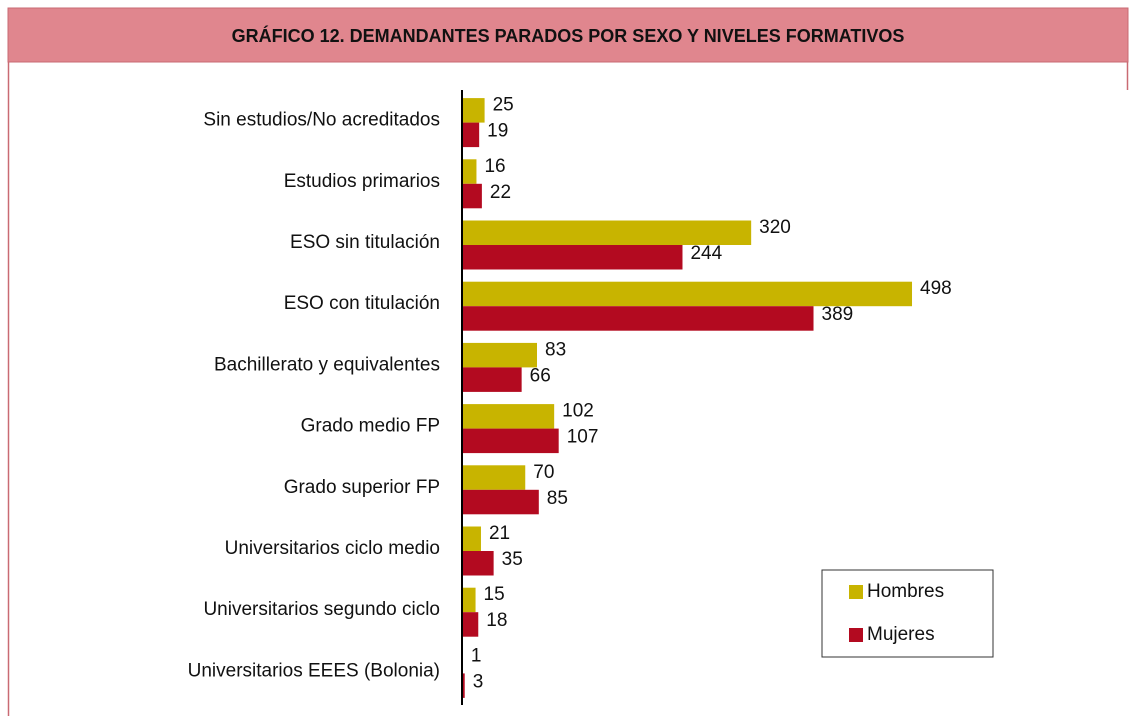 This screenshot has height=716, width=1130. I want to click on y-tick-label: Universitarios ciclo medio, so click(332, 548).